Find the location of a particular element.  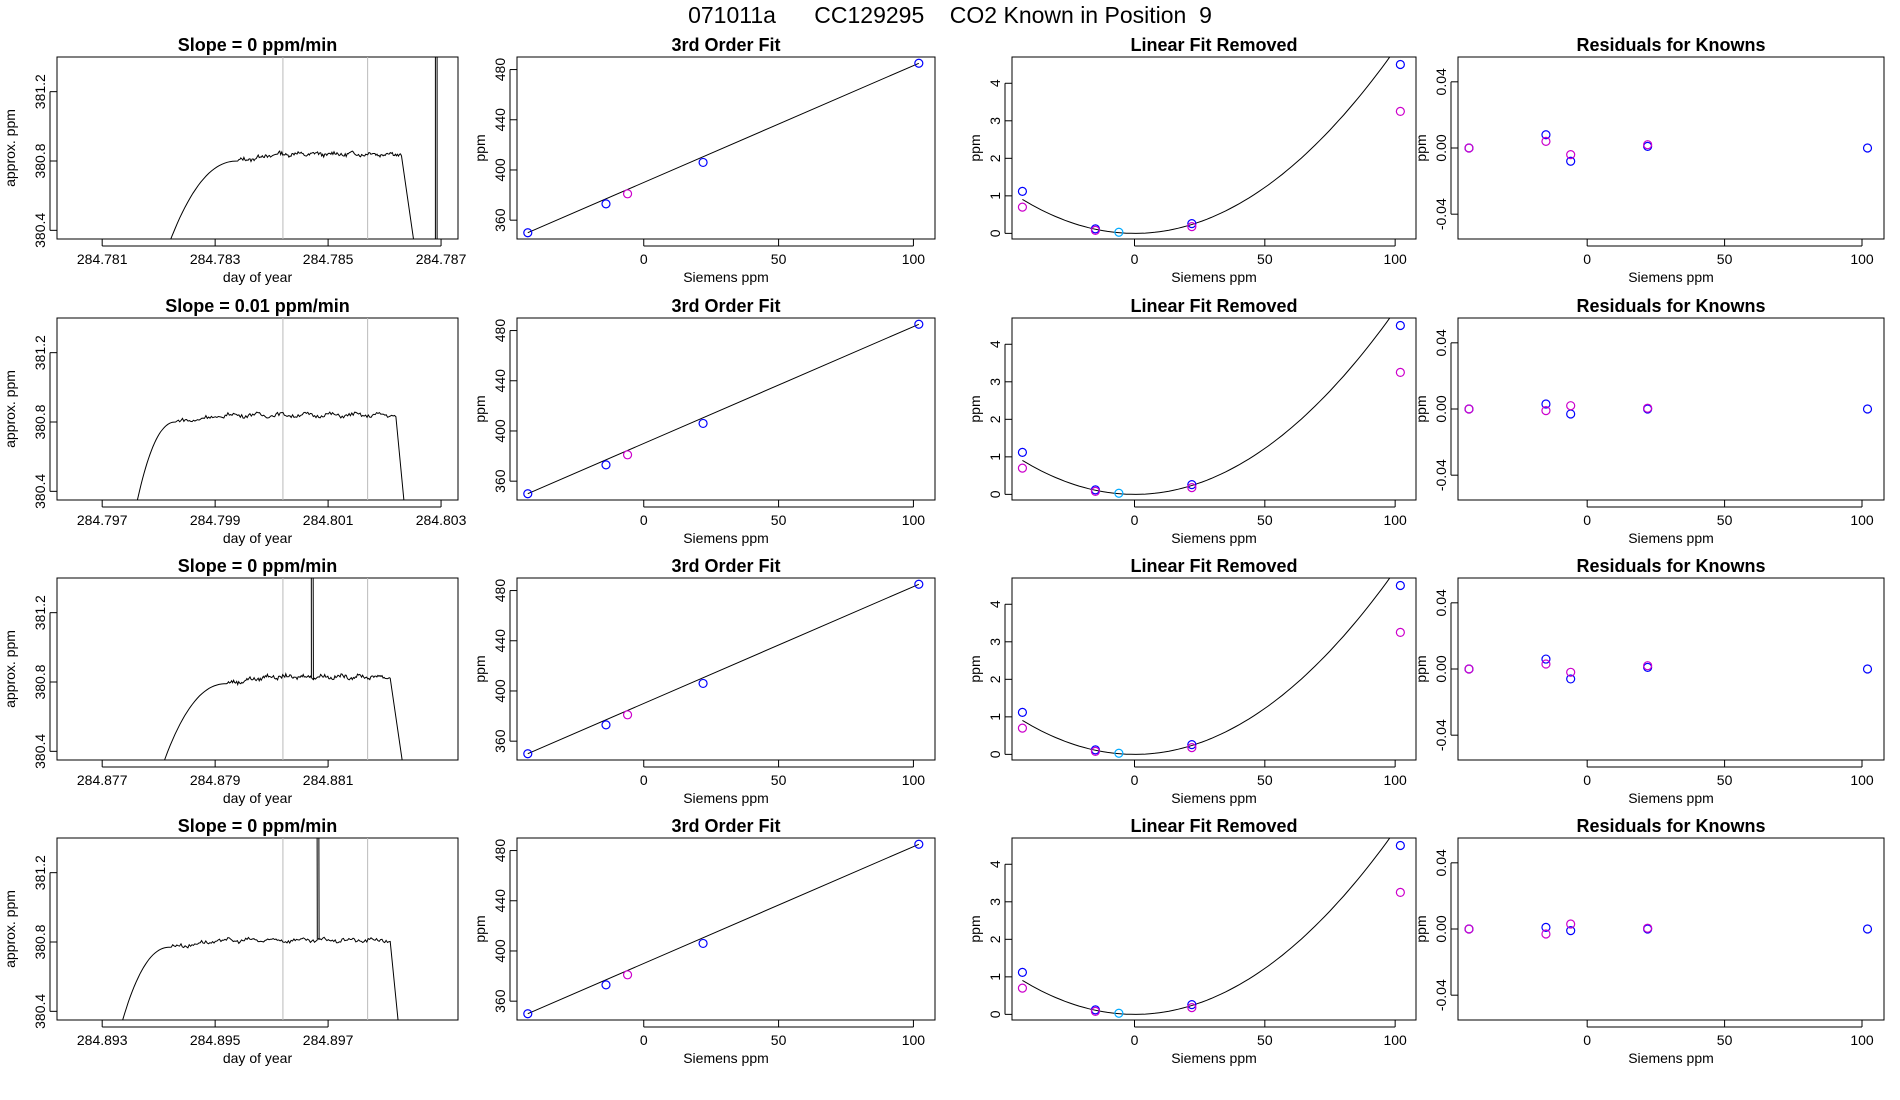

y-tick-label: 360 is located at coordinates (500, 220).